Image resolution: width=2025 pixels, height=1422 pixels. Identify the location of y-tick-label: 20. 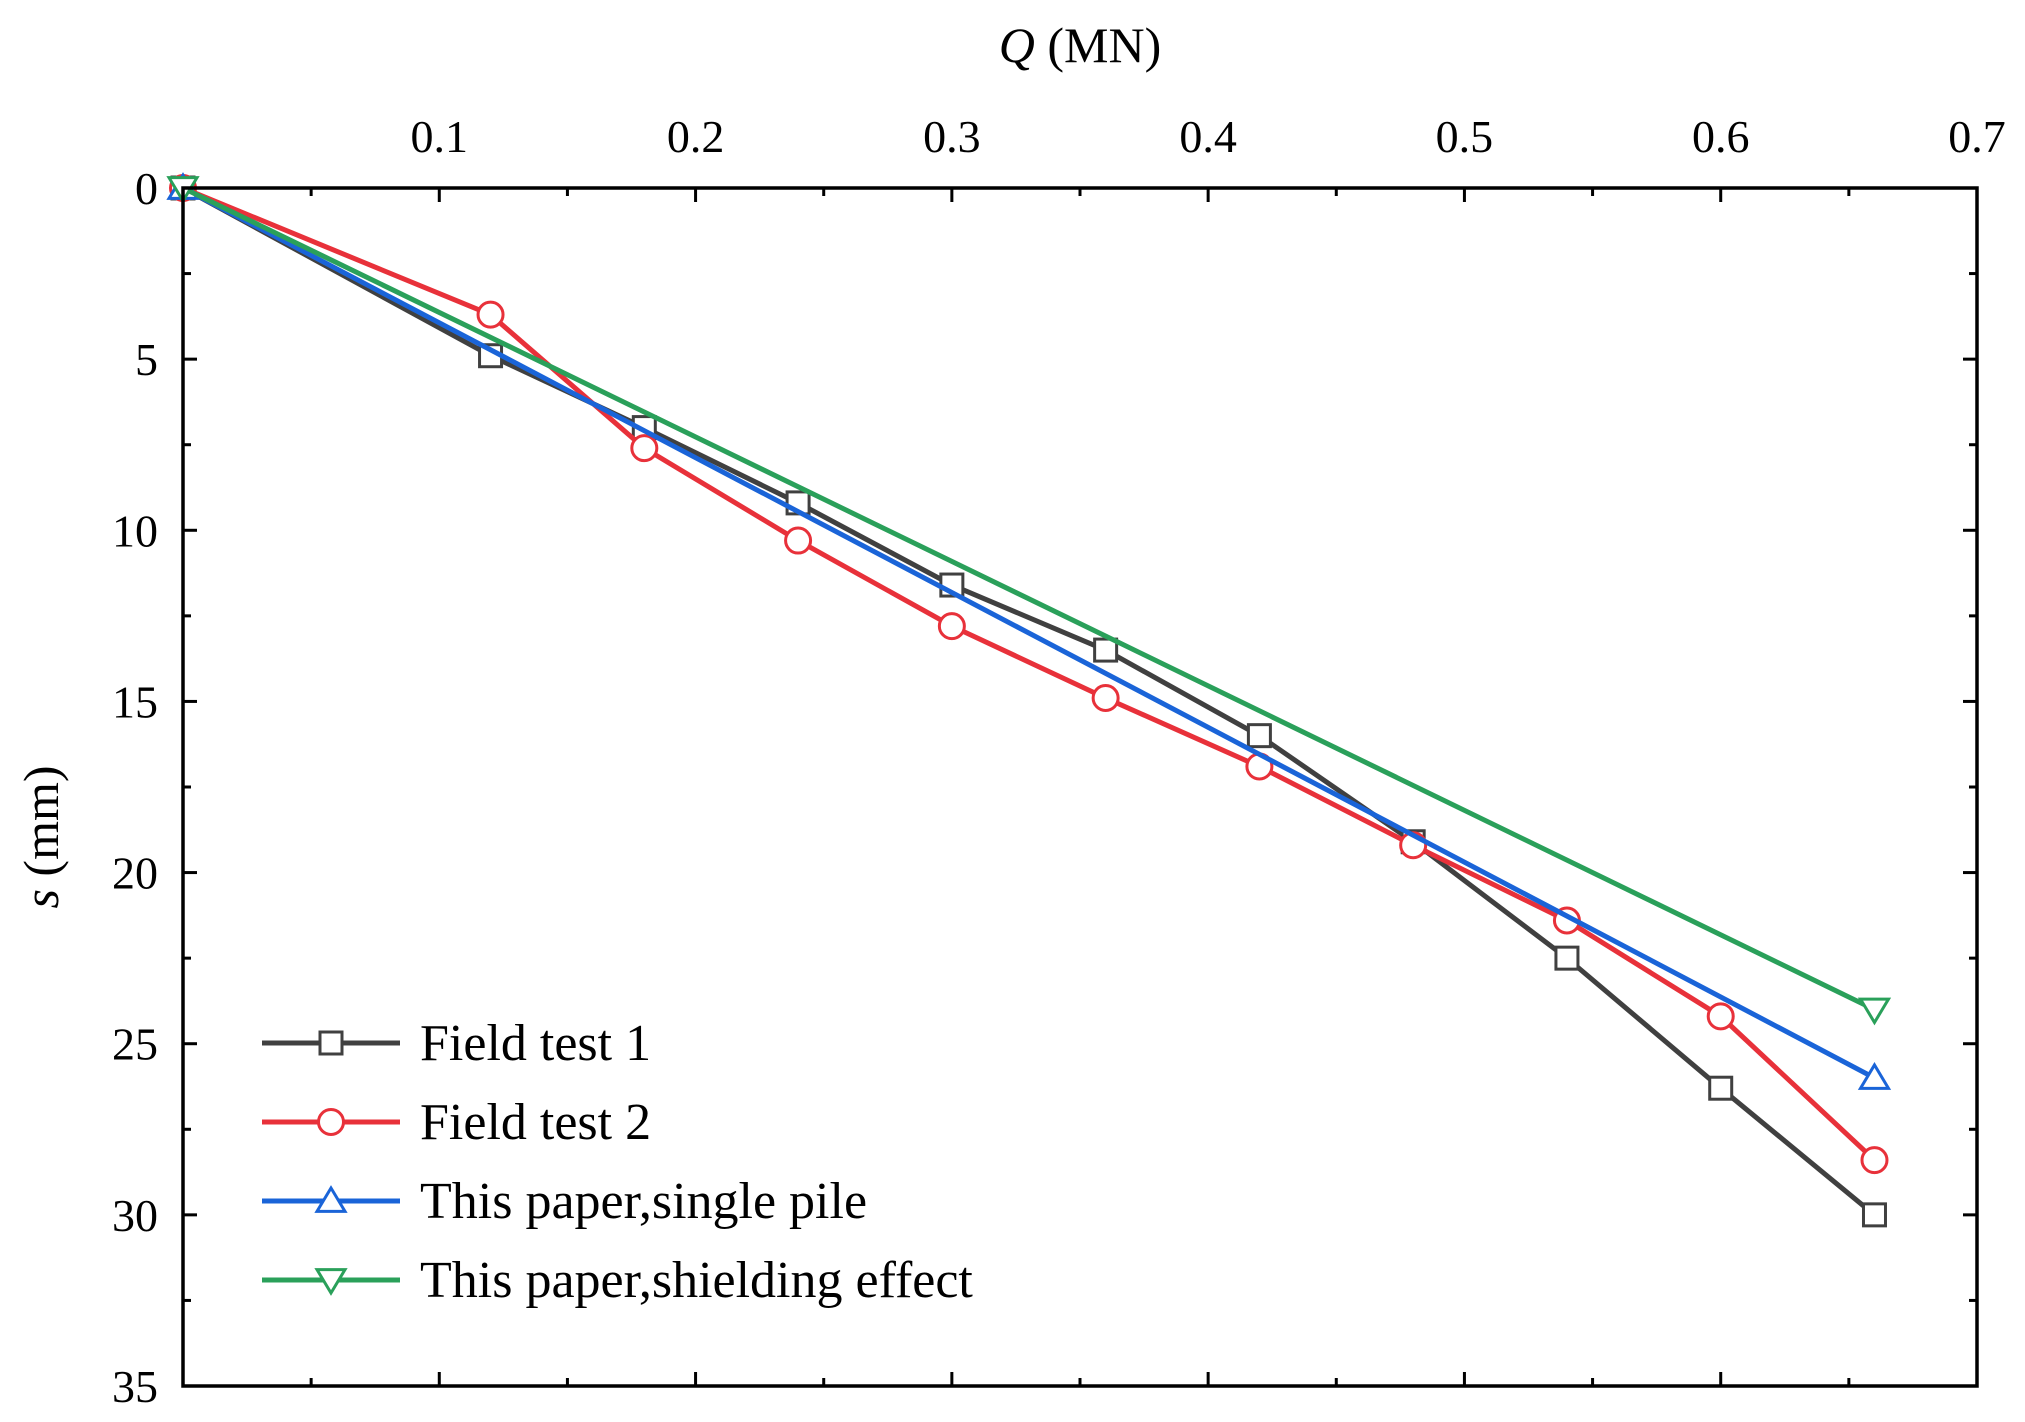
(135, 873).